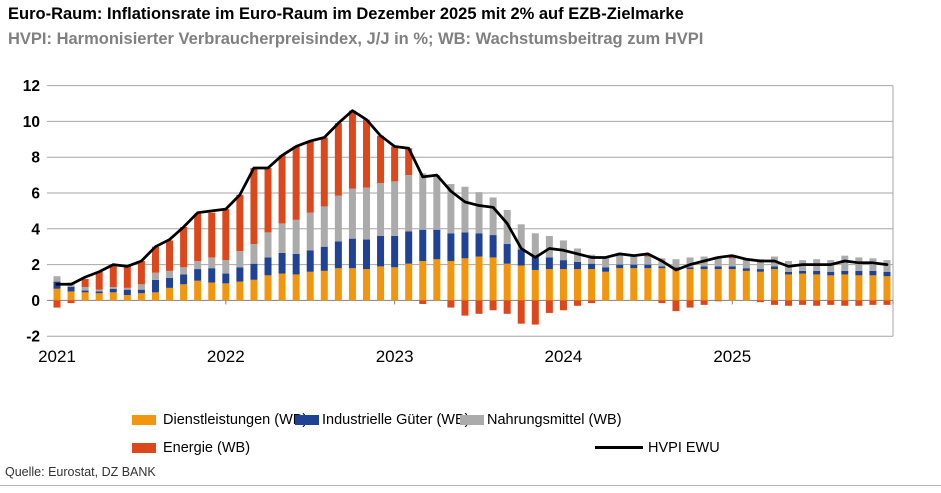  I want to click on services-swatch-icon, so click(144, 420).